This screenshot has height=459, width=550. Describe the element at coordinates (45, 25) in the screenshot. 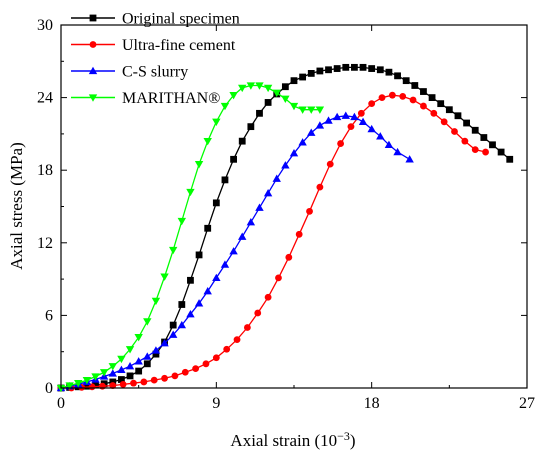

I see `y-tick-label: 30` at that location.